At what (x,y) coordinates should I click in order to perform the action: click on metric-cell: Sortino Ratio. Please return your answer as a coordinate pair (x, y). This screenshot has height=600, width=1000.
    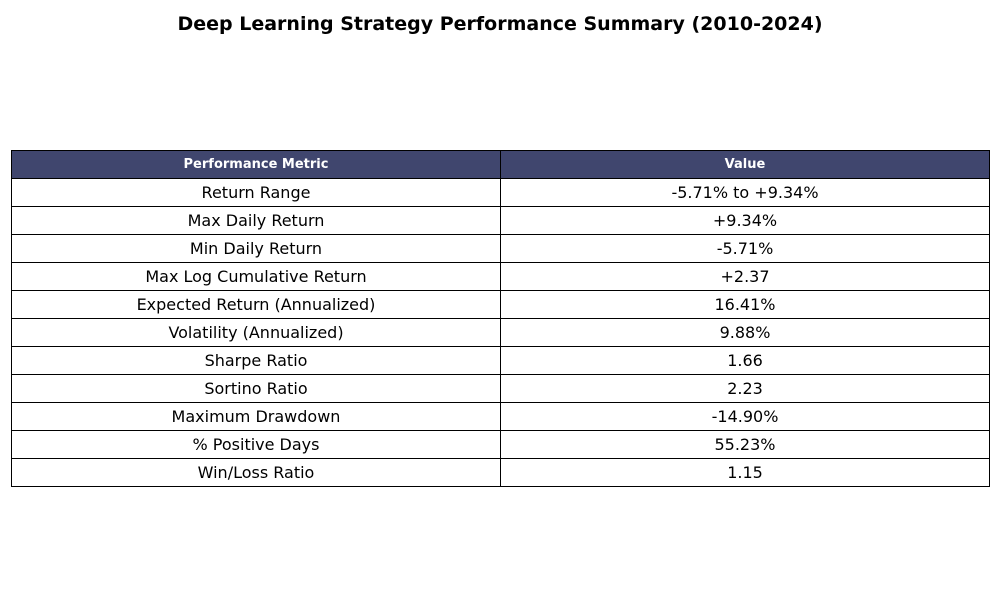
    Looking at the image, I should click on (256, 388).